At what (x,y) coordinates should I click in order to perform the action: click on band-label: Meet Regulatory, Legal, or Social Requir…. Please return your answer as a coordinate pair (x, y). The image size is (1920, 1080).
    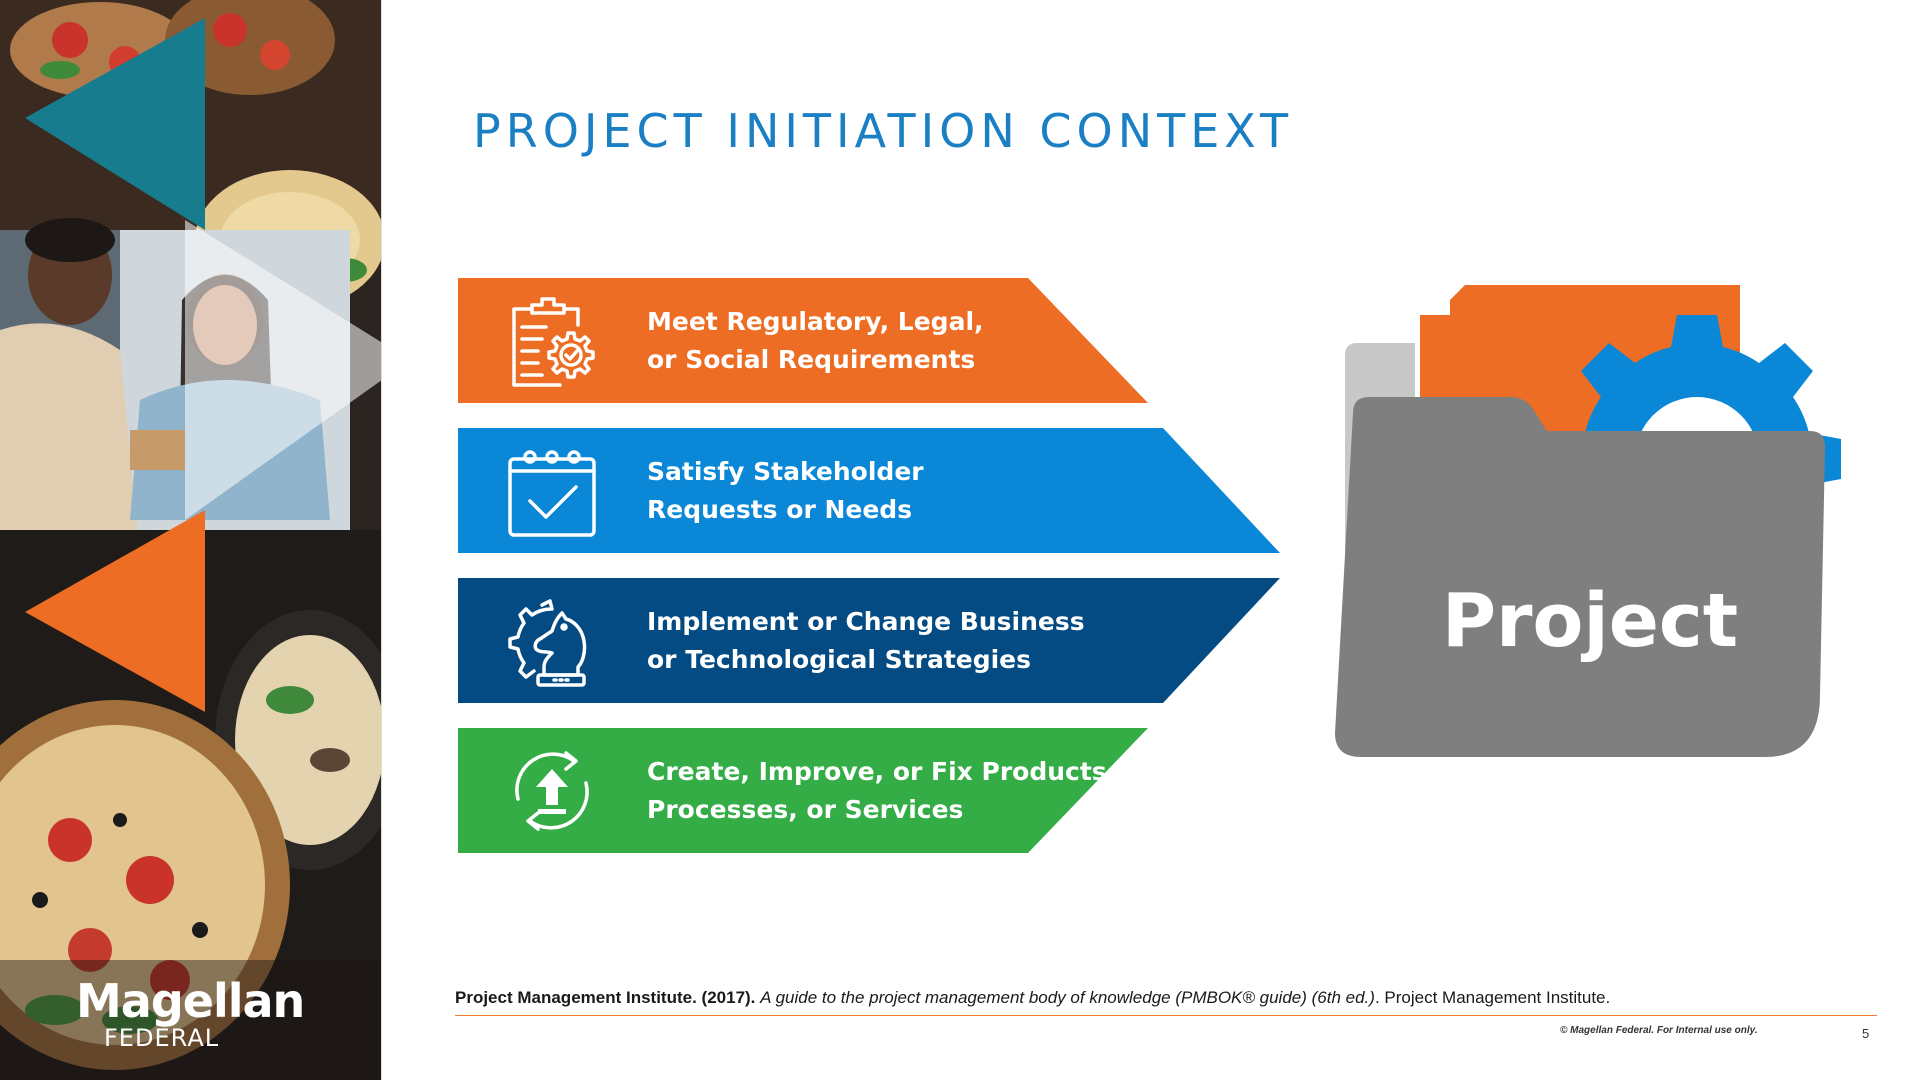
    Looking at the image, I should click on (815, 340).